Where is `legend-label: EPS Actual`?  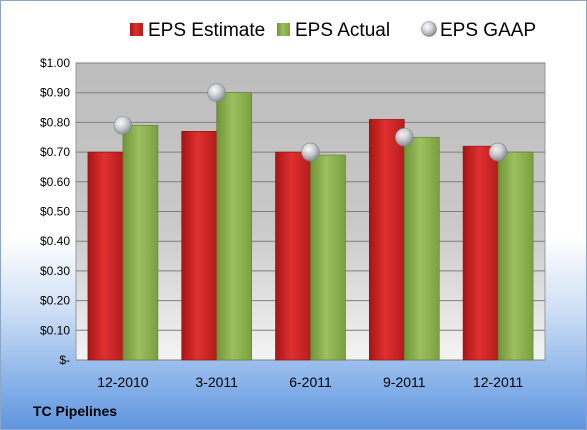 legend-label: EPS Actual is located at coordinates (342, 30).